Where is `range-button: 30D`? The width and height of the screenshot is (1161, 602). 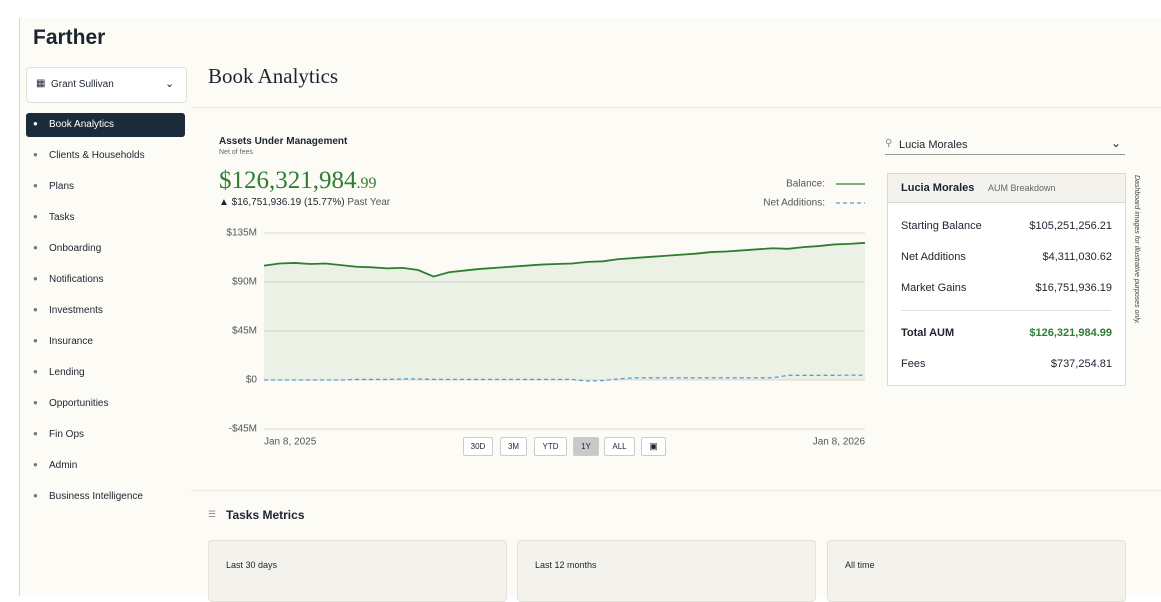 range-button: 30D is located at coordinates (478, 446).